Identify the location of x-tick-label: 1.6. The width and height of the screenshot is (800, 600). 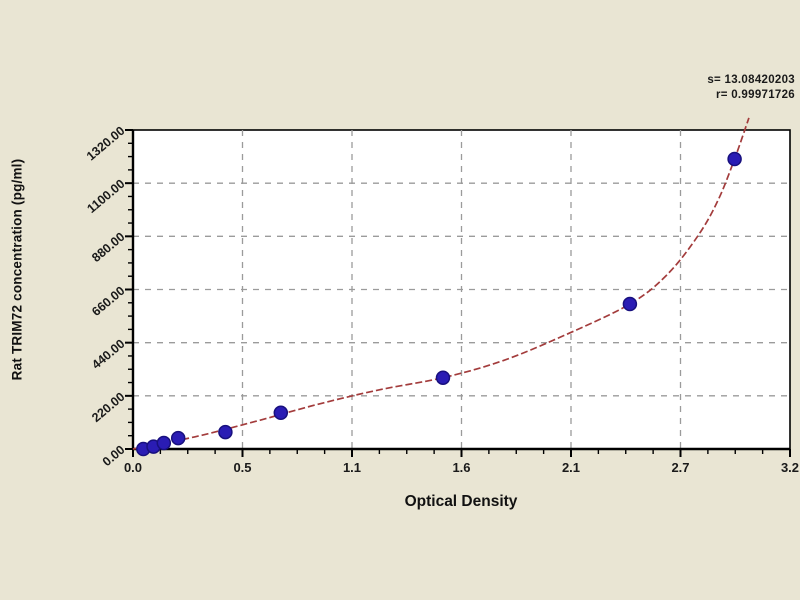
(461, 467).